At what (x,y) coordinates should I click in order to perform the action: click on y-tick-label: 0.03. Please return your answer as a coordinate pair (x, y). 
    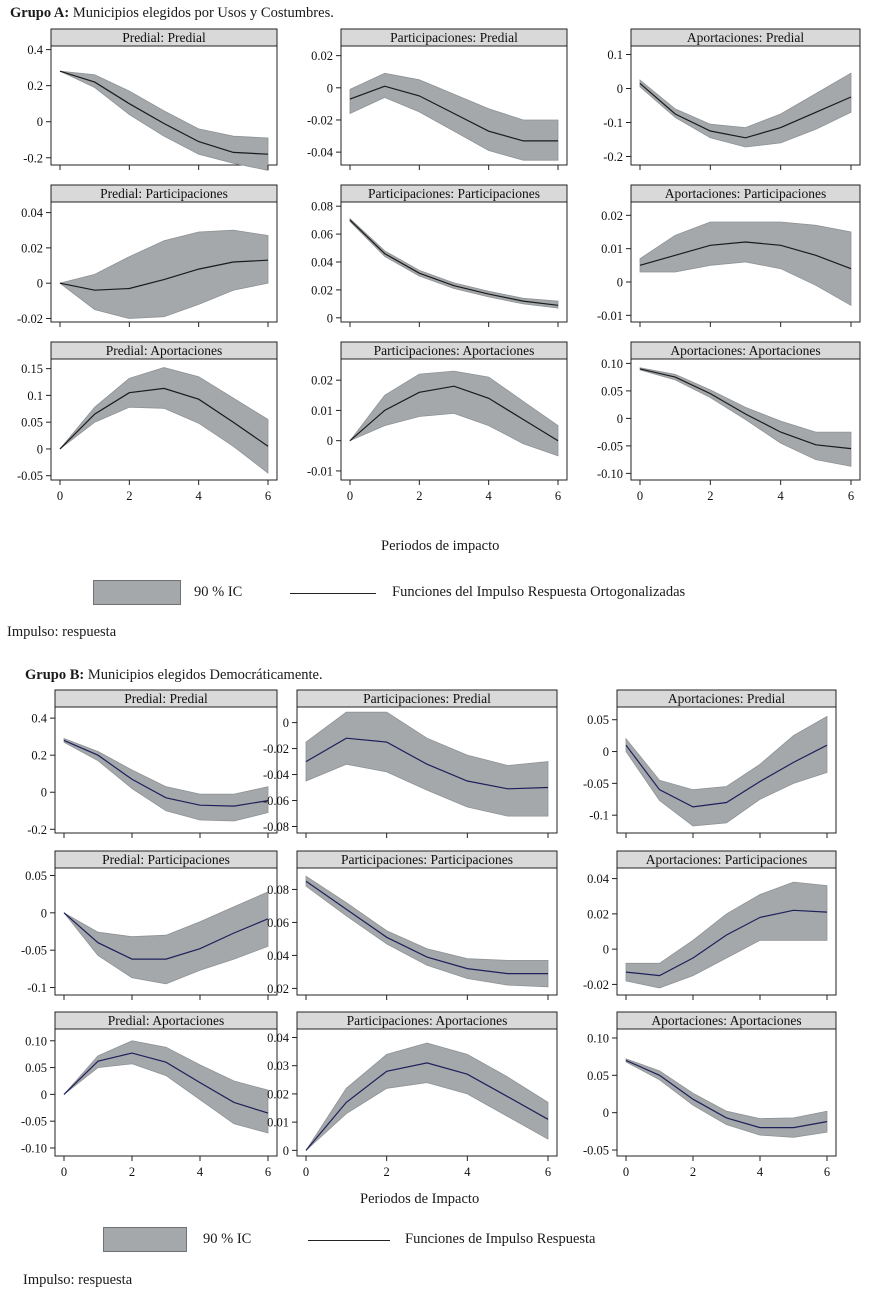
    Looking at the image, I should click on (278, 1066).